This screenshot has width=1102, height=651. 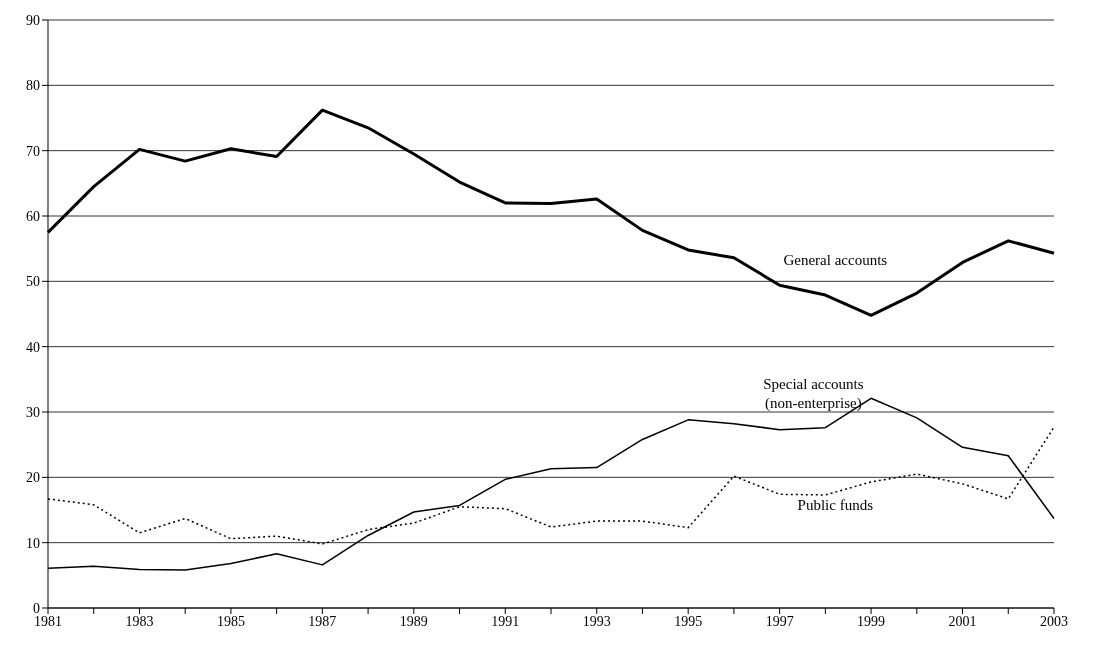 I want to click on x-tick-label: 1995, so click(x=688, y=621).